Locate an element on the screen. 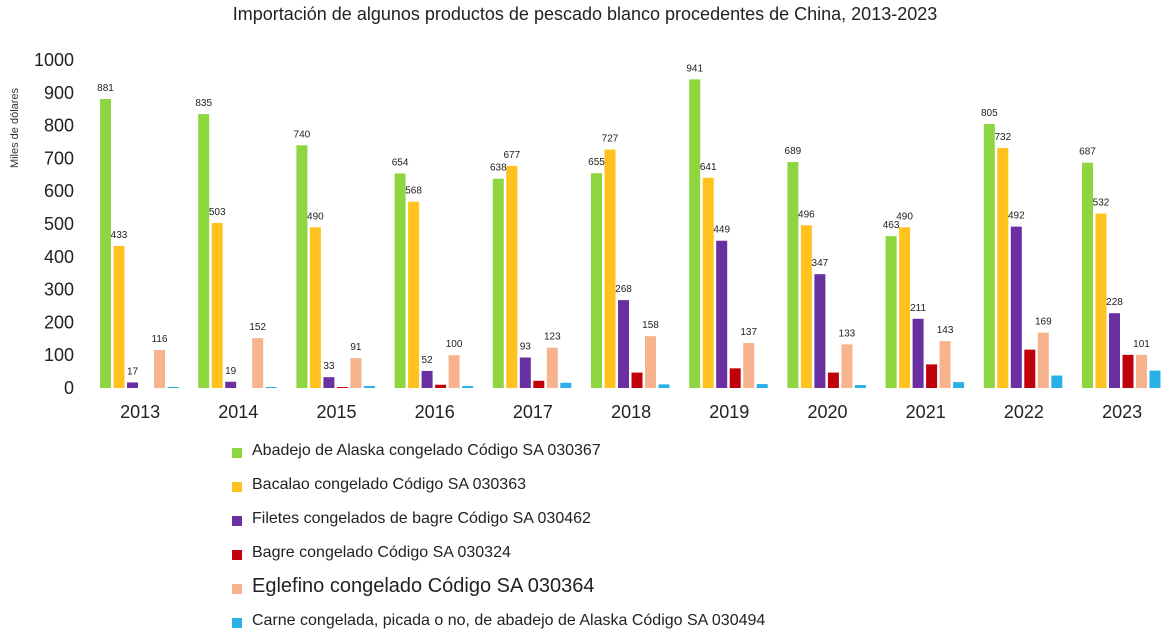  y-tick-label: 900 is located at coordinates (59, 93).